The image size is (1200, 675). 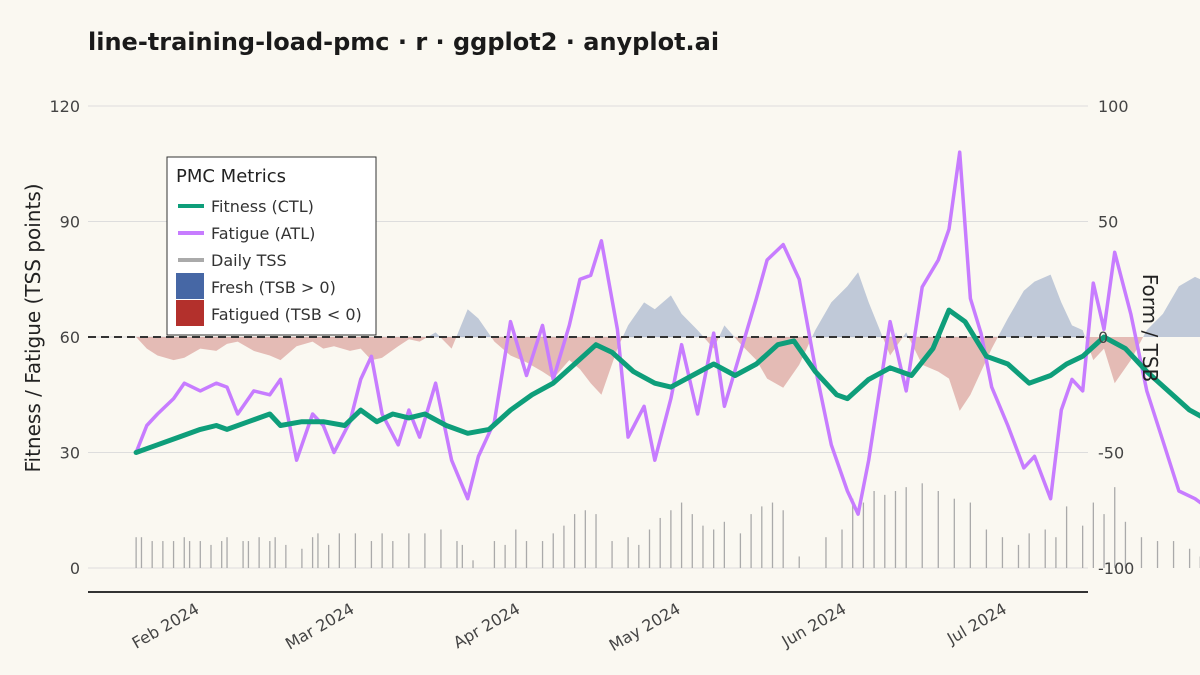 What do you see at coordinates (190, 313) in the screenshot?
I see `legend-swatch-fatigued` at bounding box center [190, 313].